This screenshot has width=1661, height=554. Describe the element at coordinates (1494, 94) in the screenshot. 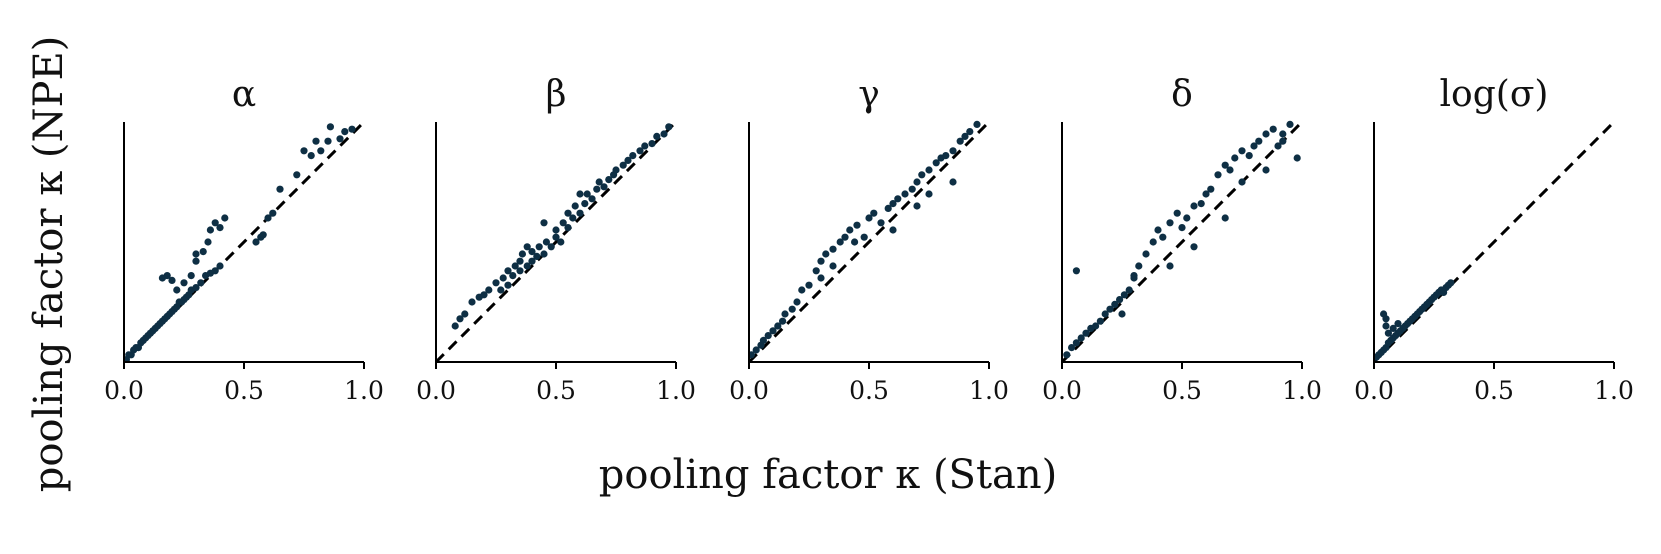

I see `panel-title: log(σ)` at that location.